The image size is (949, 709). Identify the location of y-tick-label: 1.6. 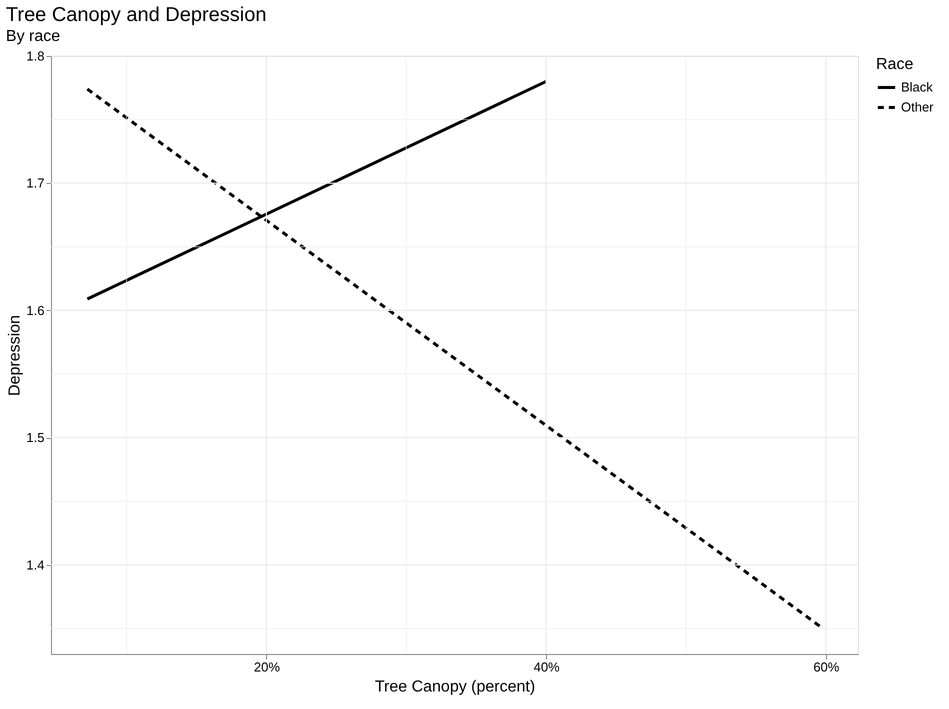
(35, 310).